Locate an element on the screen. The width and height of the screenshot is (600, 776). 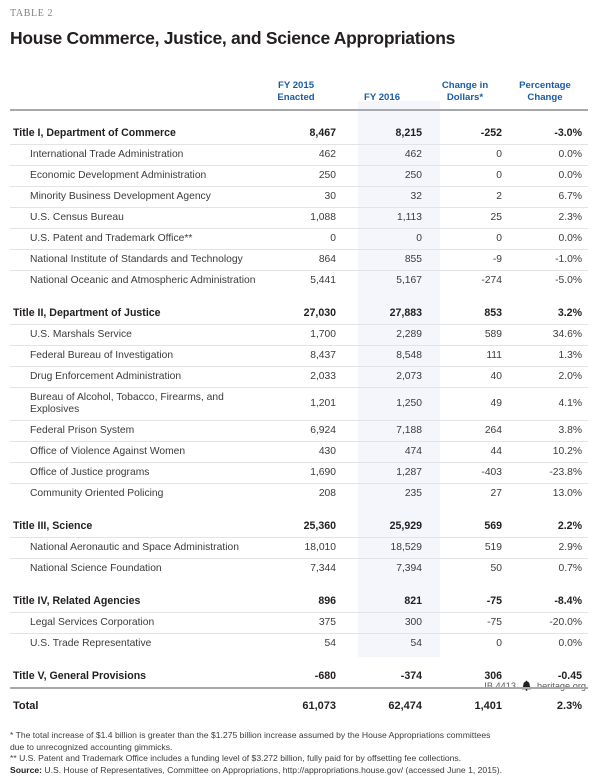
row-label: Title I, Department of Commerce is located at coordinates (94, 133).